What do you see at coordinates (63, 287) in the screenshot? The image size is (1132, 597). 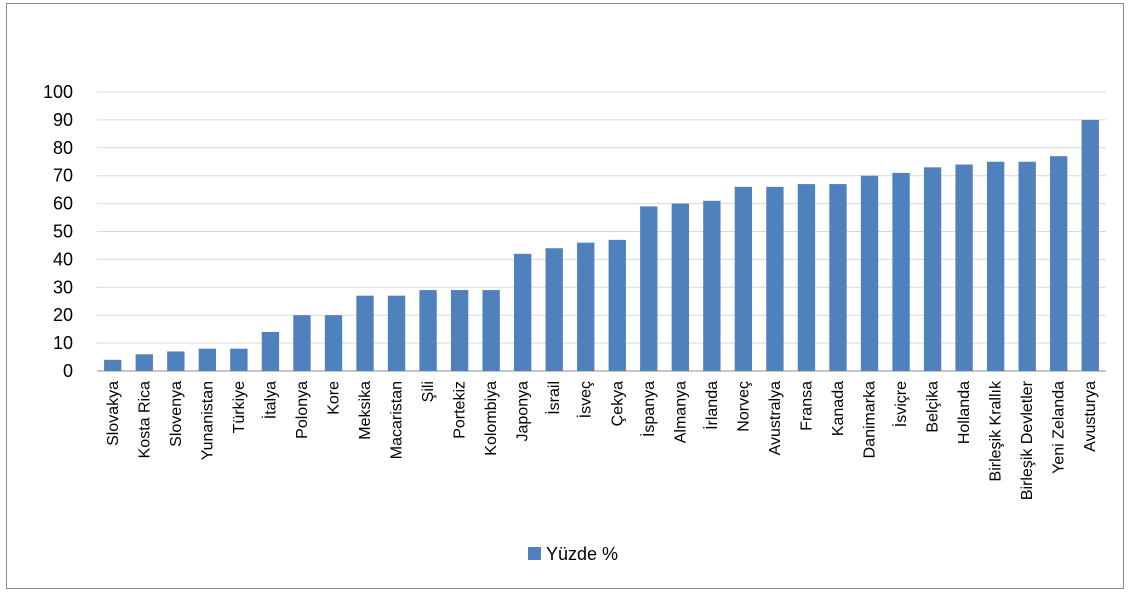 I see `y-tick-label: 30` at bounding box center [63, 287].